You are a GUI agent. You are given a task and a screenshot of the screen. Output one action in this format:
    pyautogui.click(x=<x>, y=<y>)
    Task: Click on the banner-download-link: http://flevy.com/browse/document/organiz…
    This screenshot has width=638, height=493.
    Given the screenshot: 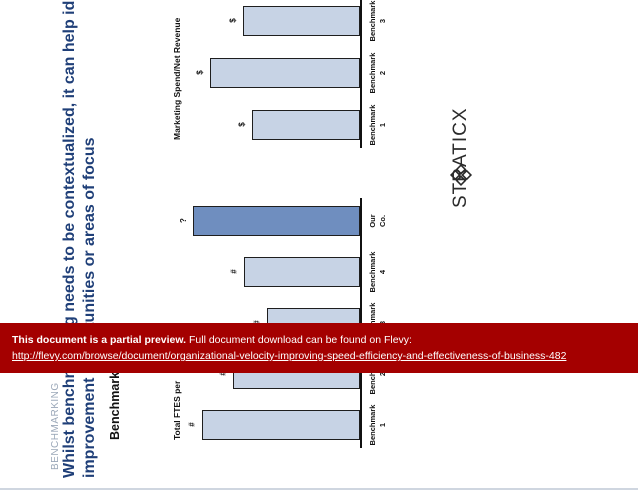 What is the action you would take?
    pyautogui.click(x=289, y=356)
    